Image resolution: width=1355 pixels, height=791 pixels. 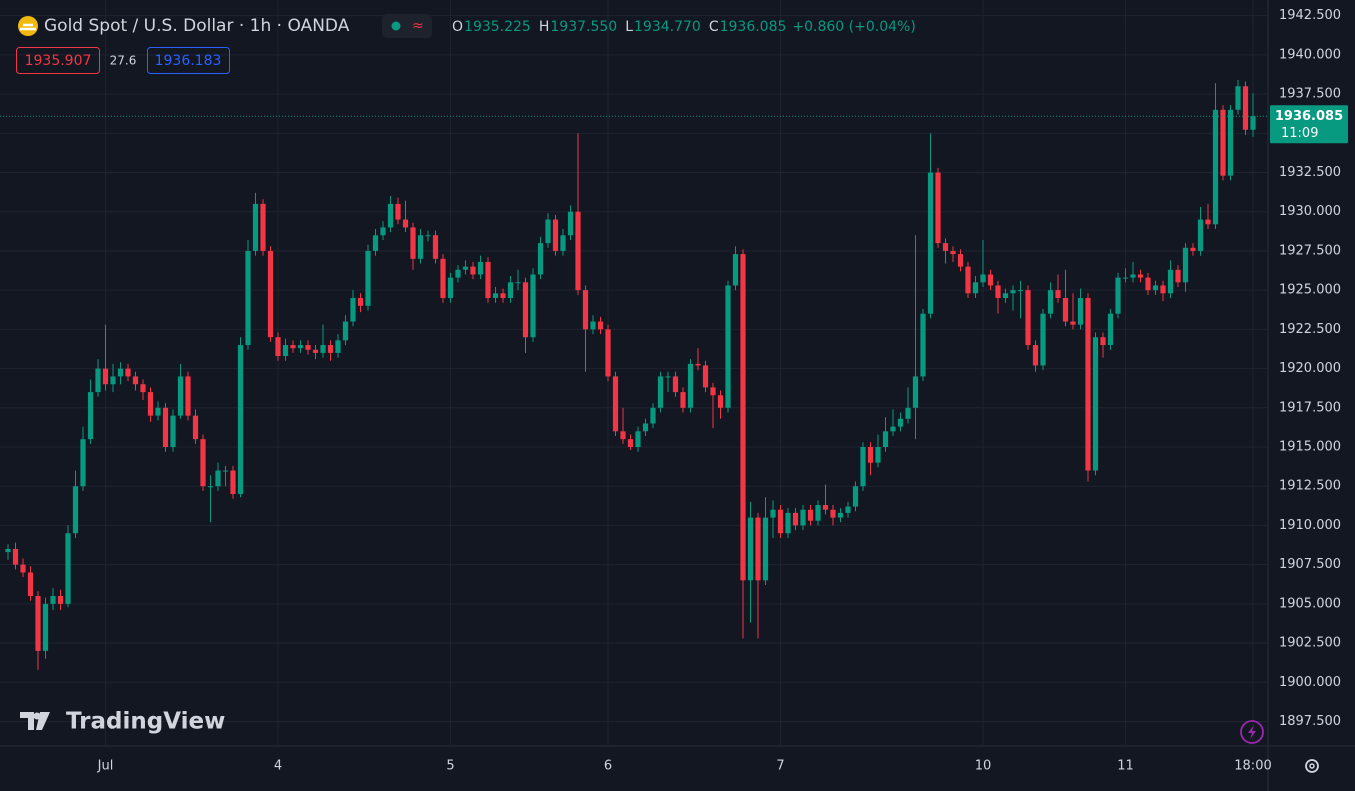 I want to click on bid-price: 1935.907, so click(x=58, y=61).